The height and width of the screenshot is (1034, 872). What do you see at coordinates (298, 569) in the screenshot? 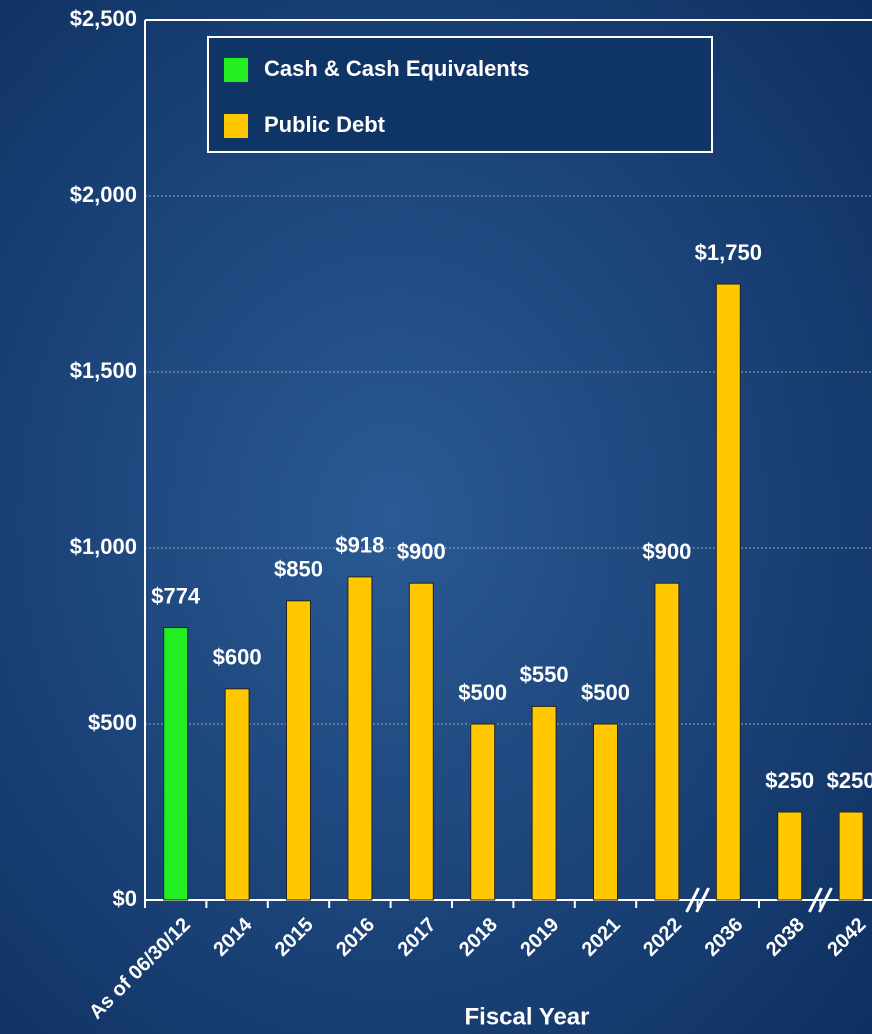
I see `data-label: $850` at bounding box center [298, 569].